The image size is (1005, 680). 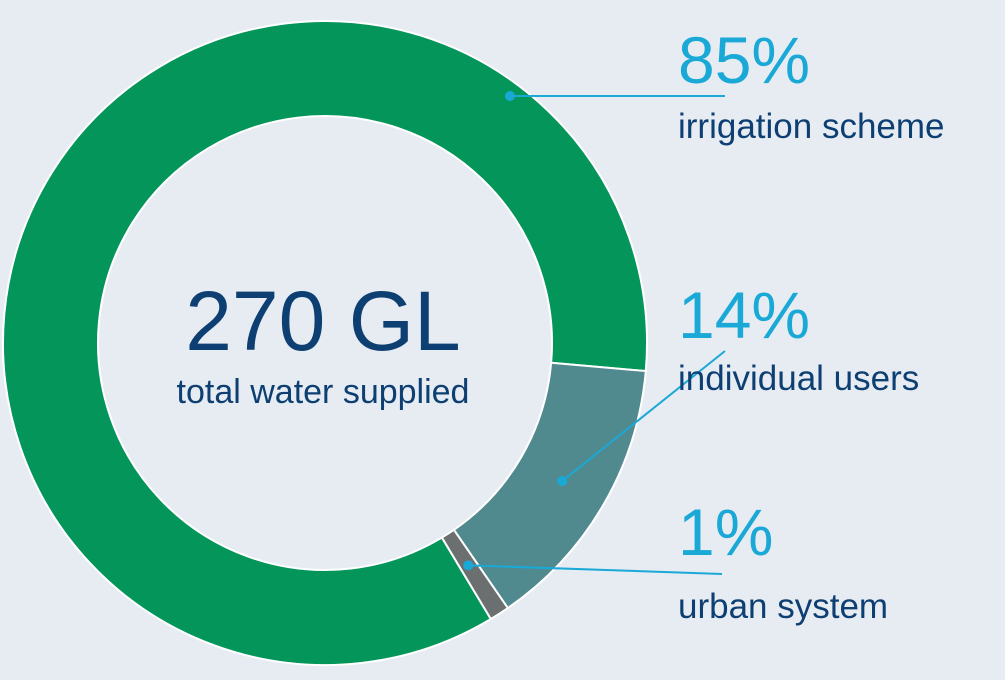 I want to click on category-label-irrigation: irrigation scheme, so click(x=811, y=126).